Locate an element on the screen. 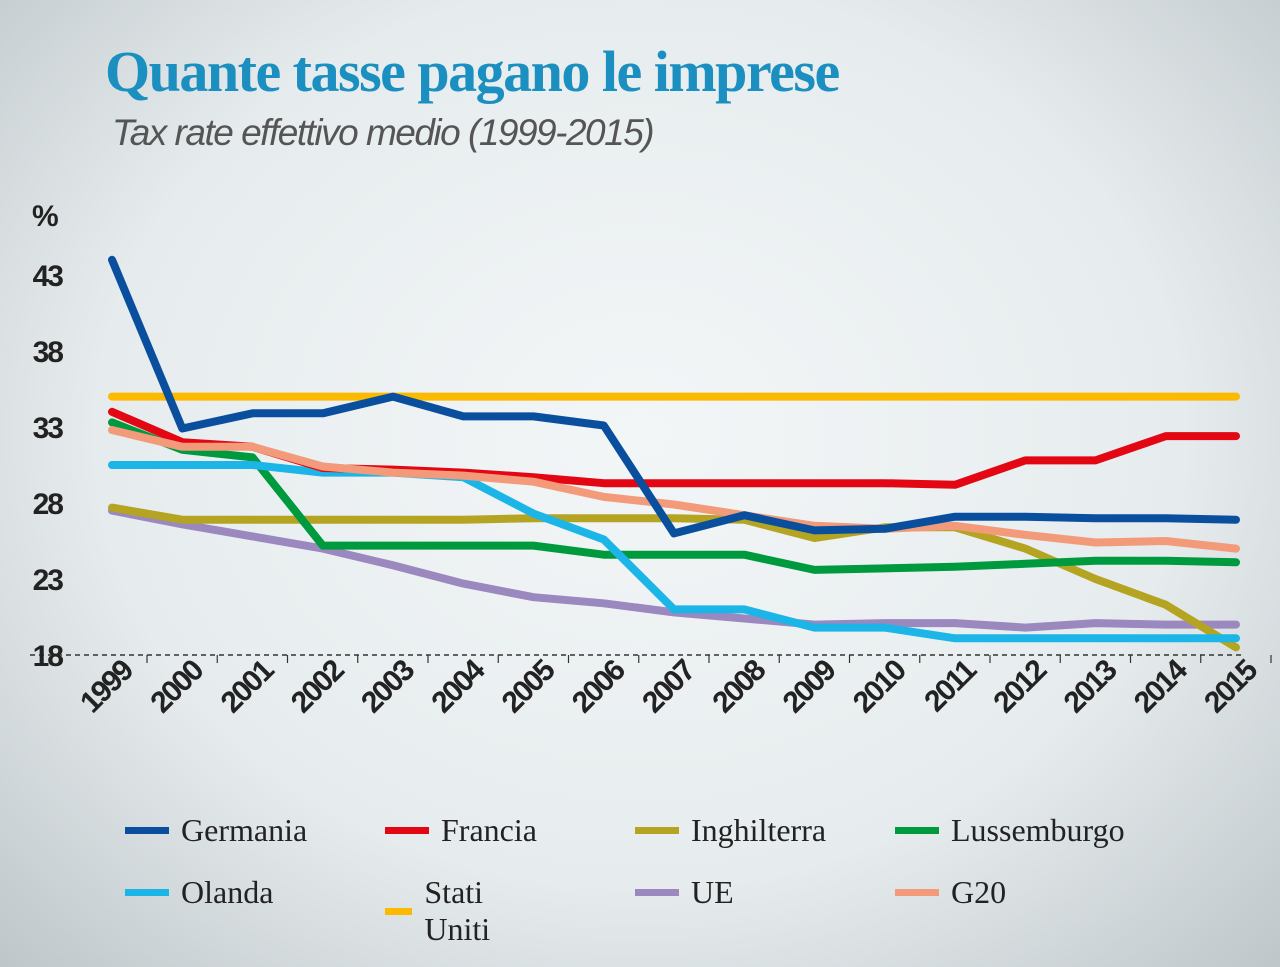 This screenshot has height=967, width=1280. x-tick-label: 1999 is located at coordinates (107, 687).